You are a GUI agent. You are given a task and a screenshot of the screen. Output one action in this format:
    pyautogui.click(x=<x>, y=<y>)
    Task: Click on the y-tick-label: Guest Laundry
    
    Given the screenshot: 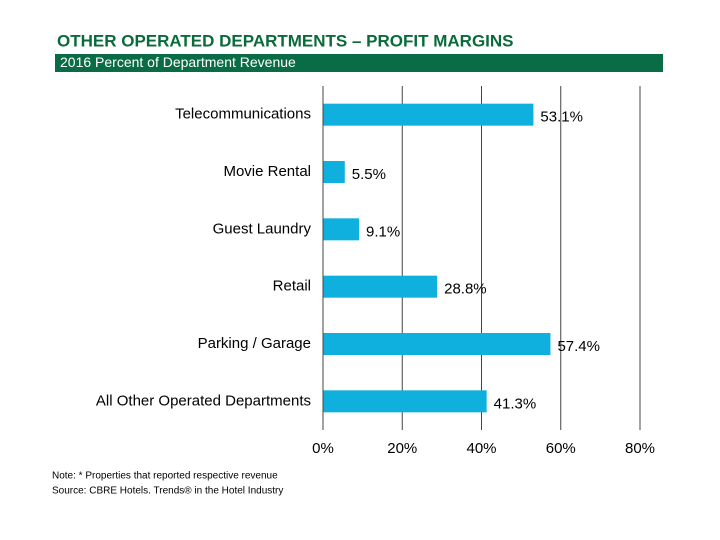 What is the action you would take?
    pyautogui.click(x=262, y=228)
    